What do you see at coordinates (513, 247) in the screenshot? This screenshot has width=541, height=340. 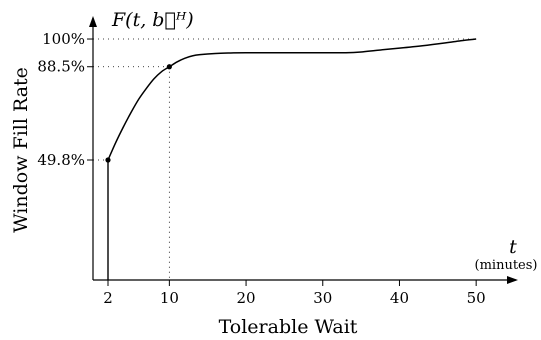 I see `x-axis-symbol: t` at bounding box center [513, 247].